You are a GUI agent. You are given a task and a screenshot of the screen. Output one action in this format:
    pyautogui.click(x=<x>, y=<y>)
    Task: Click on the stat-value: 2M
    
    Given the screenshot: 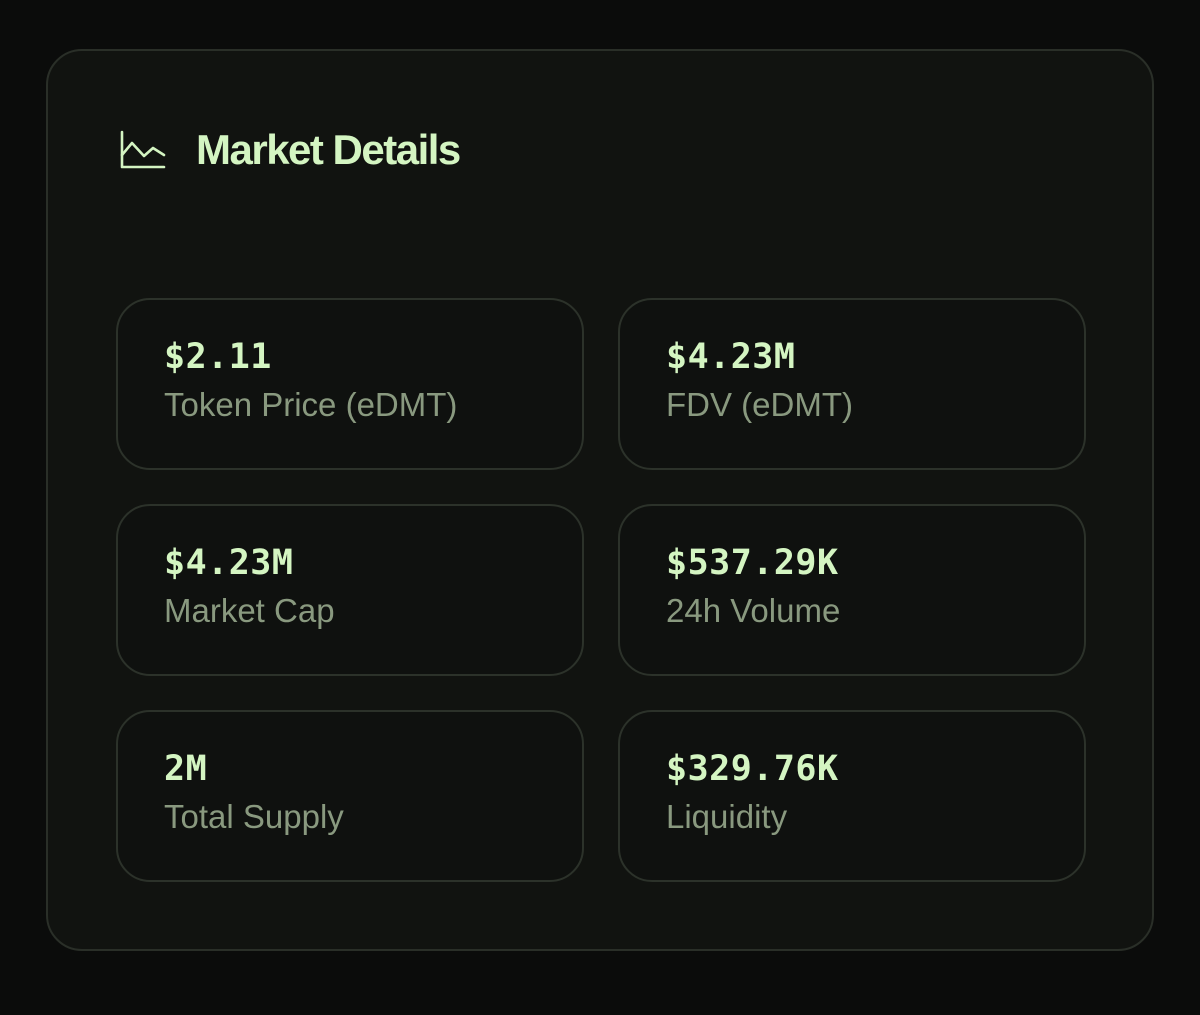 What is the action you would take?
    pyautogui.click(x=186, y=769)
    